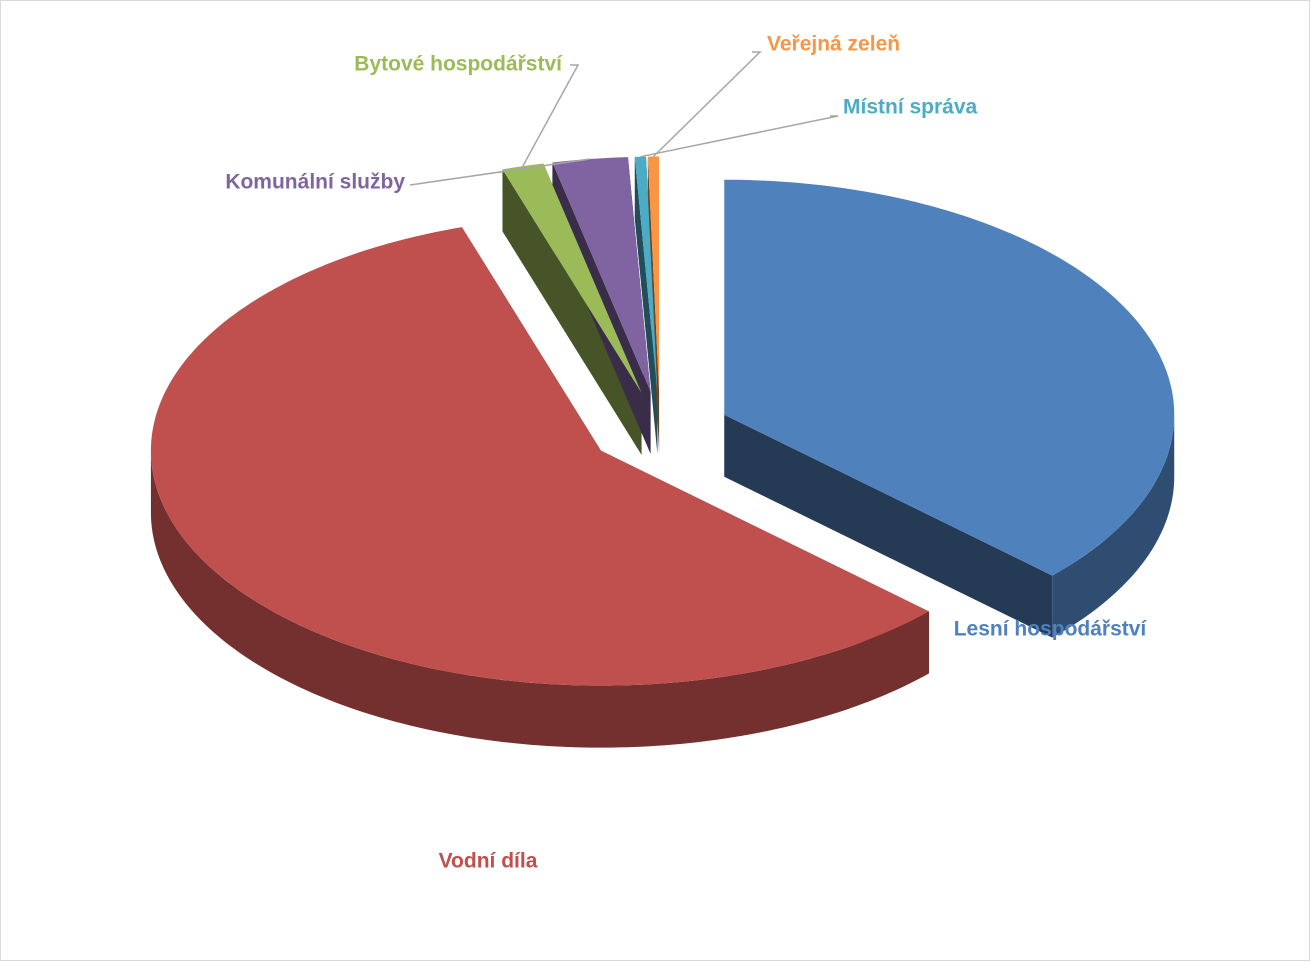 This screenshot has width=1311, height=962. Describe the element at coordinates (1051, 629) in the screenshot. I see `data-label: Lesní hospodářství` at that location.